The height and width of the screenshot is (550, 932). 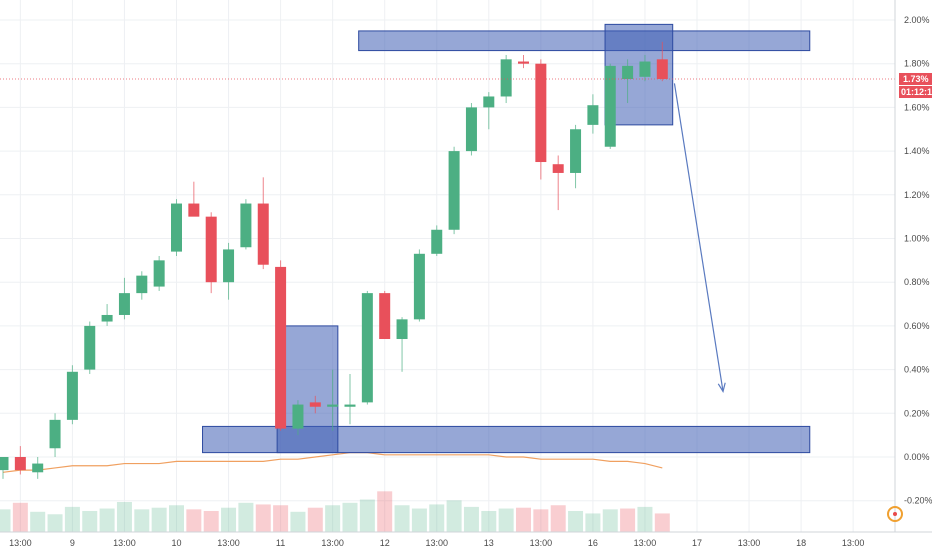 What do you see at coordinates (917, 107) in the screenshot?
I see `y-tick-label: 1.60%` at bounding box center [917, 107].